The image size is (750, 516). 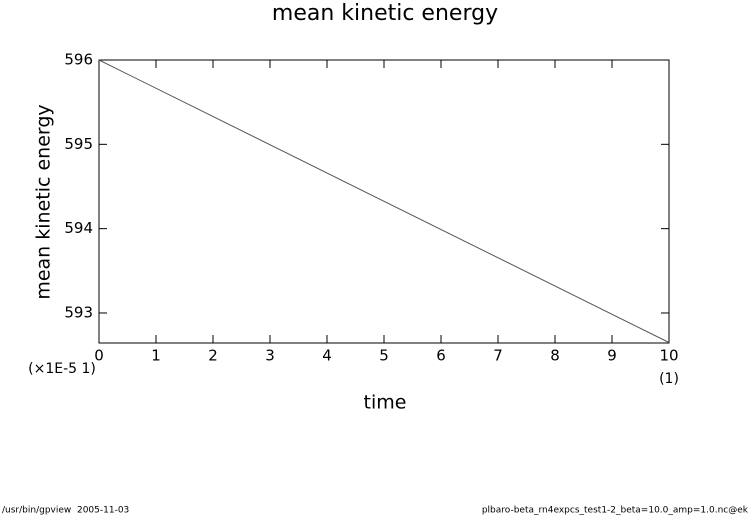 What do you see at coordinates (44, 201) in the screenshot?
I see `y-axis-label: mean kinetic energy` at bounding box center [44, 201].